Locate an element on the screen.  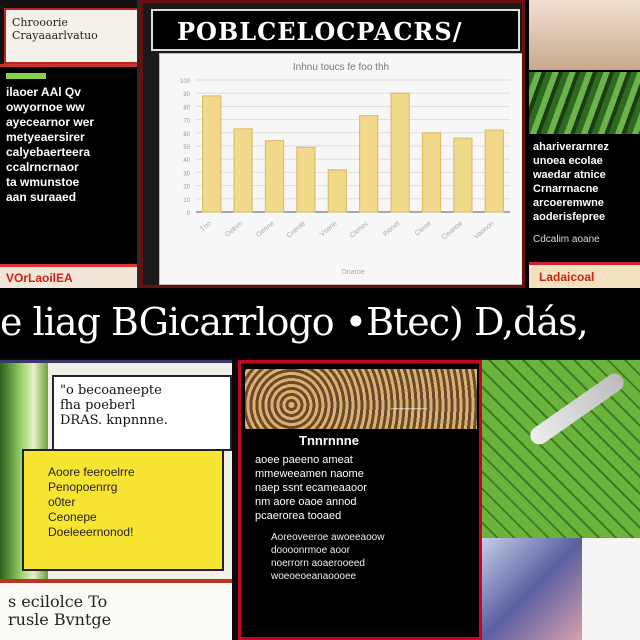
card-footer-text: Ladaicoal is located at coordinates (567, 277).